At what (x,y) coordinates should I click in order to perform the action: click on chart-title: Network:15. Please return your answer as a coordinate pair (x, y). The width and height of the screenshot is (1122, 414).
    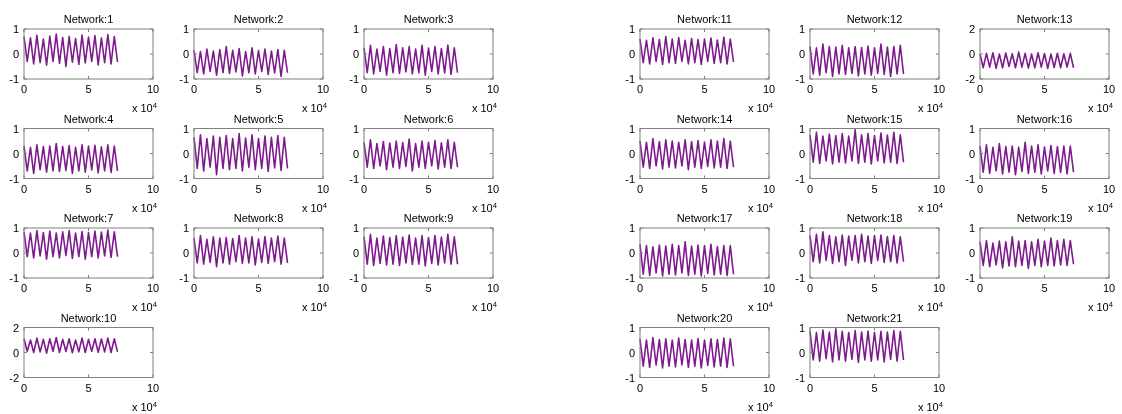
    Looking at the image, I should click on (874, 118).